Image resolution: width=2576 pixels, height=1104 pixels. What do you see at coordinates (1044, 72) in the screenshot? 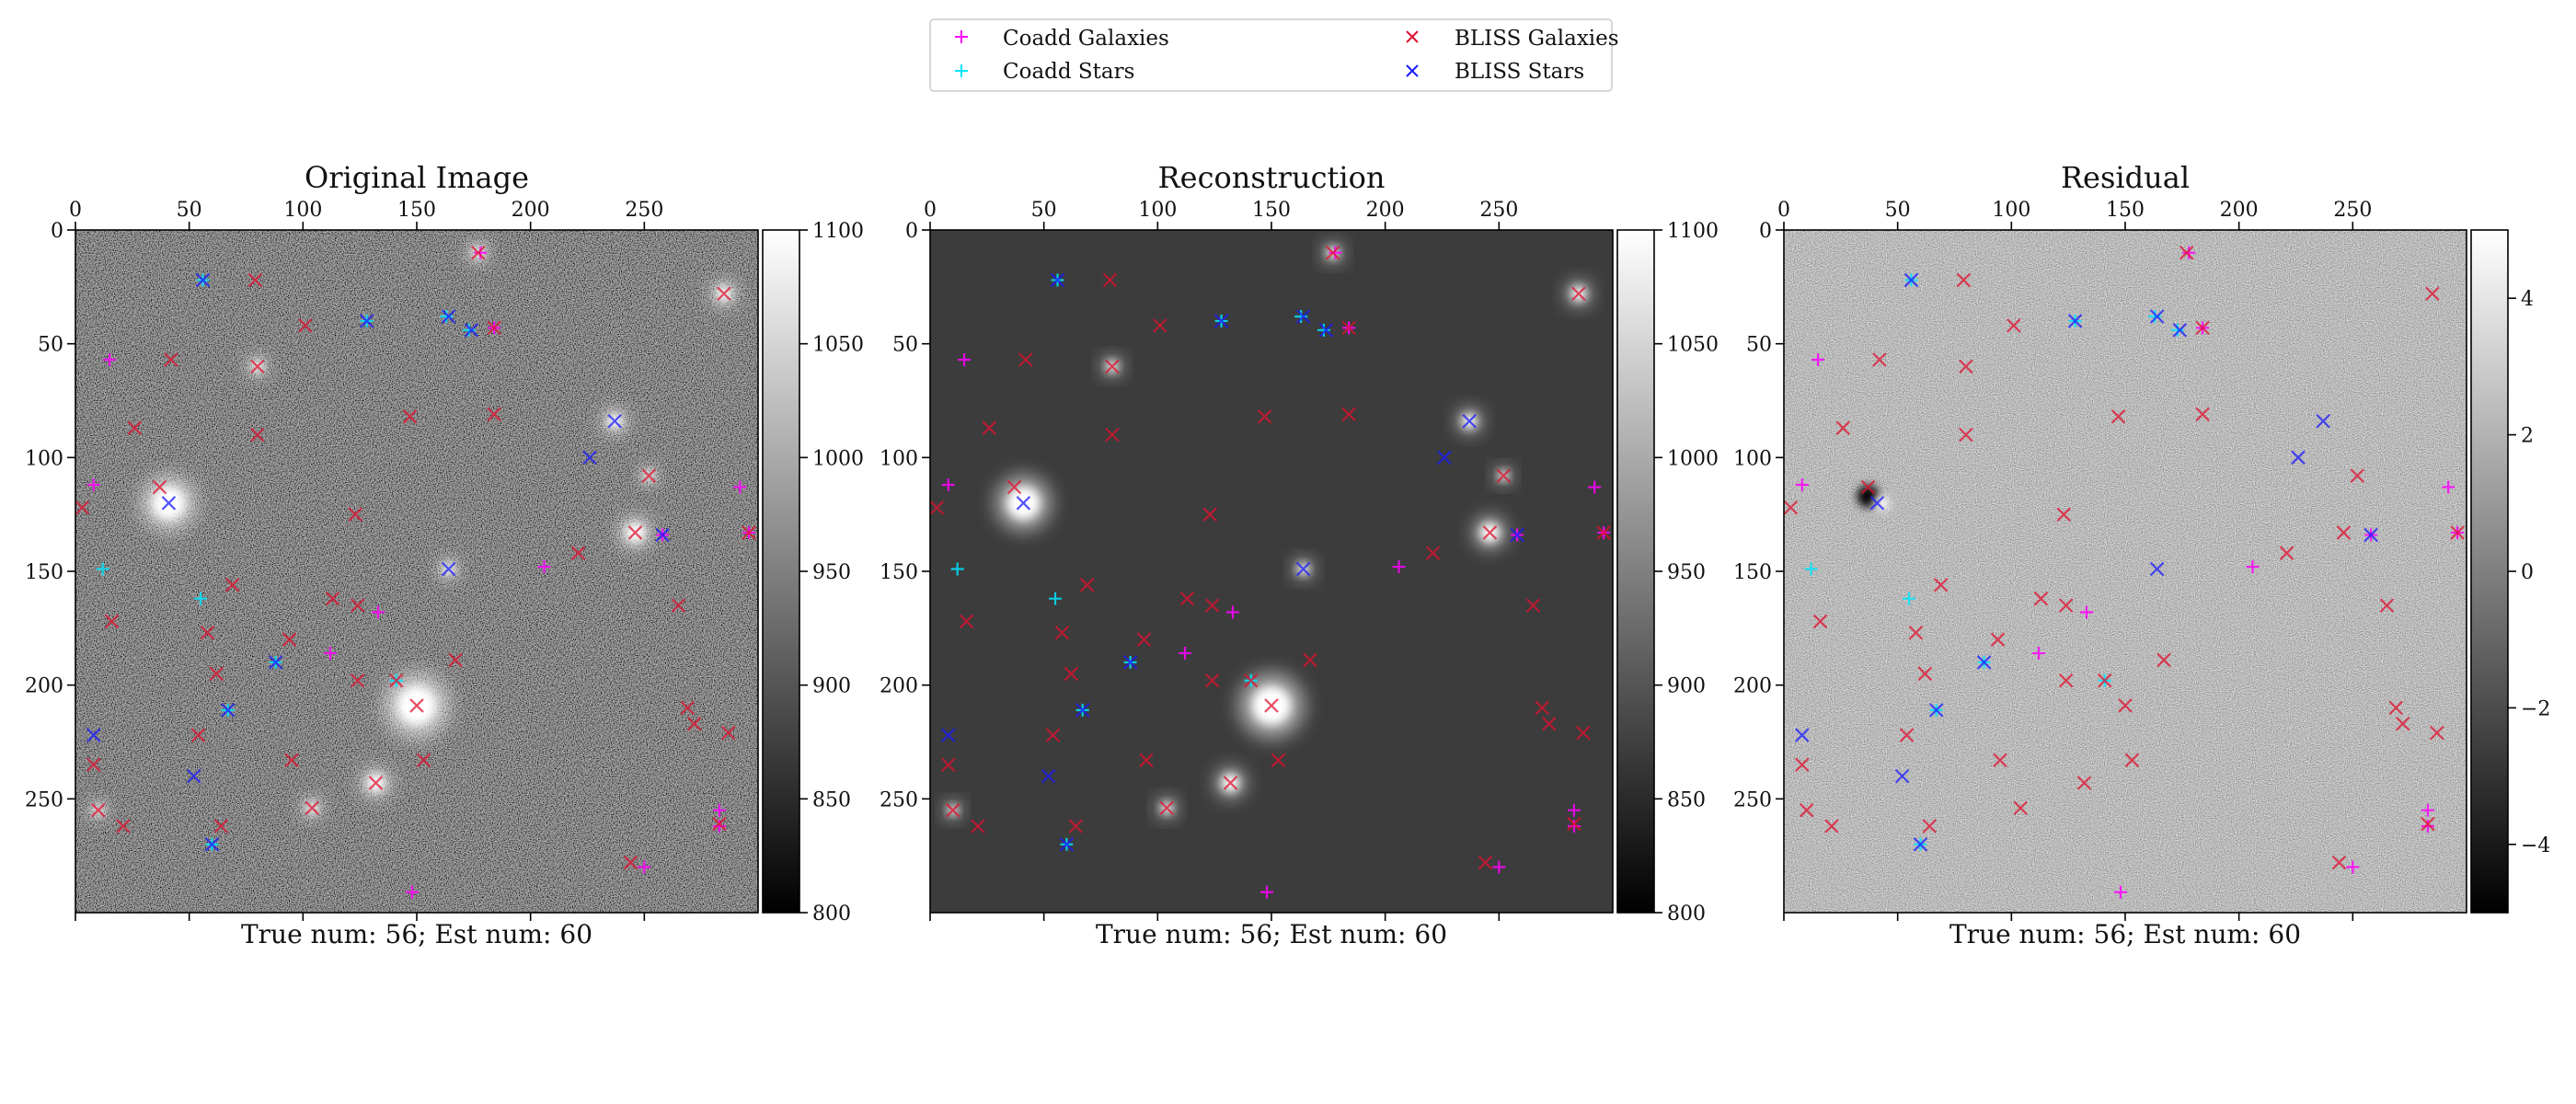
I see `legend-entry-coadd-stars: Coadd Stars` at bounding box center [1044, 72].